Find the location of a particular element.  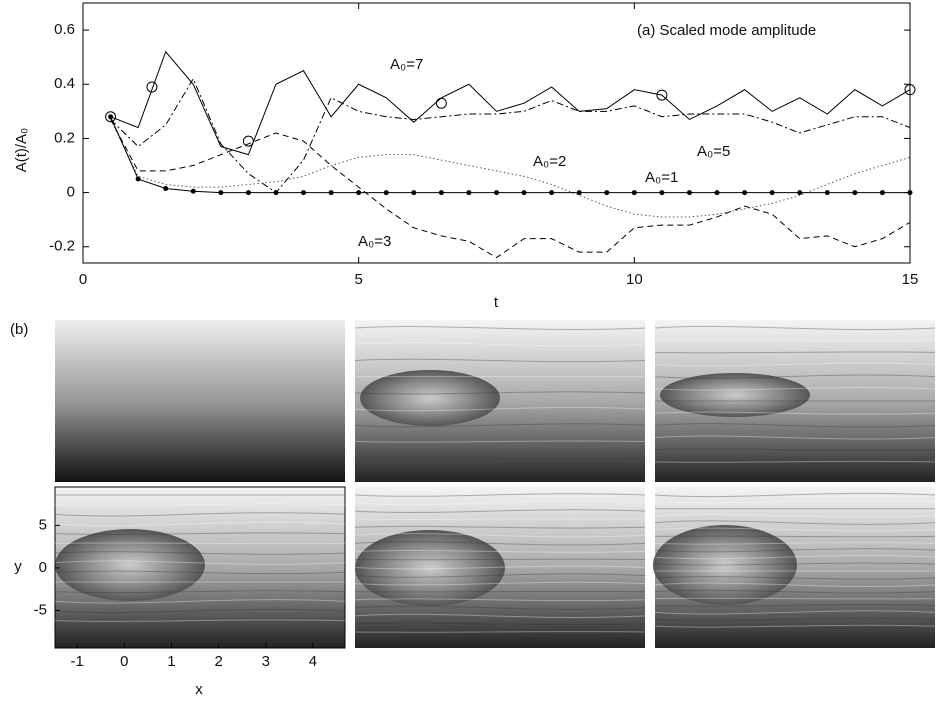

y-tick-label: 0.4 is located at coordinates (64, 83).